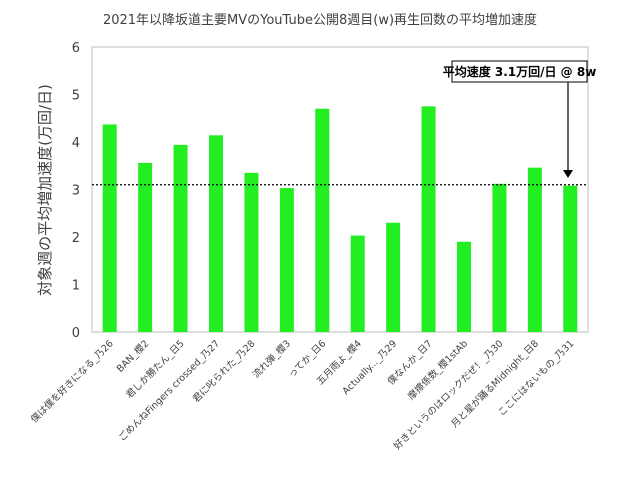 This screenshot has width=640, height=482. What do you see at coordinates (45, 190) in the screenshot?
I see `y-axis-label: 対象週の平均増加速度(万回/日)` at bounding box center [45, 190].